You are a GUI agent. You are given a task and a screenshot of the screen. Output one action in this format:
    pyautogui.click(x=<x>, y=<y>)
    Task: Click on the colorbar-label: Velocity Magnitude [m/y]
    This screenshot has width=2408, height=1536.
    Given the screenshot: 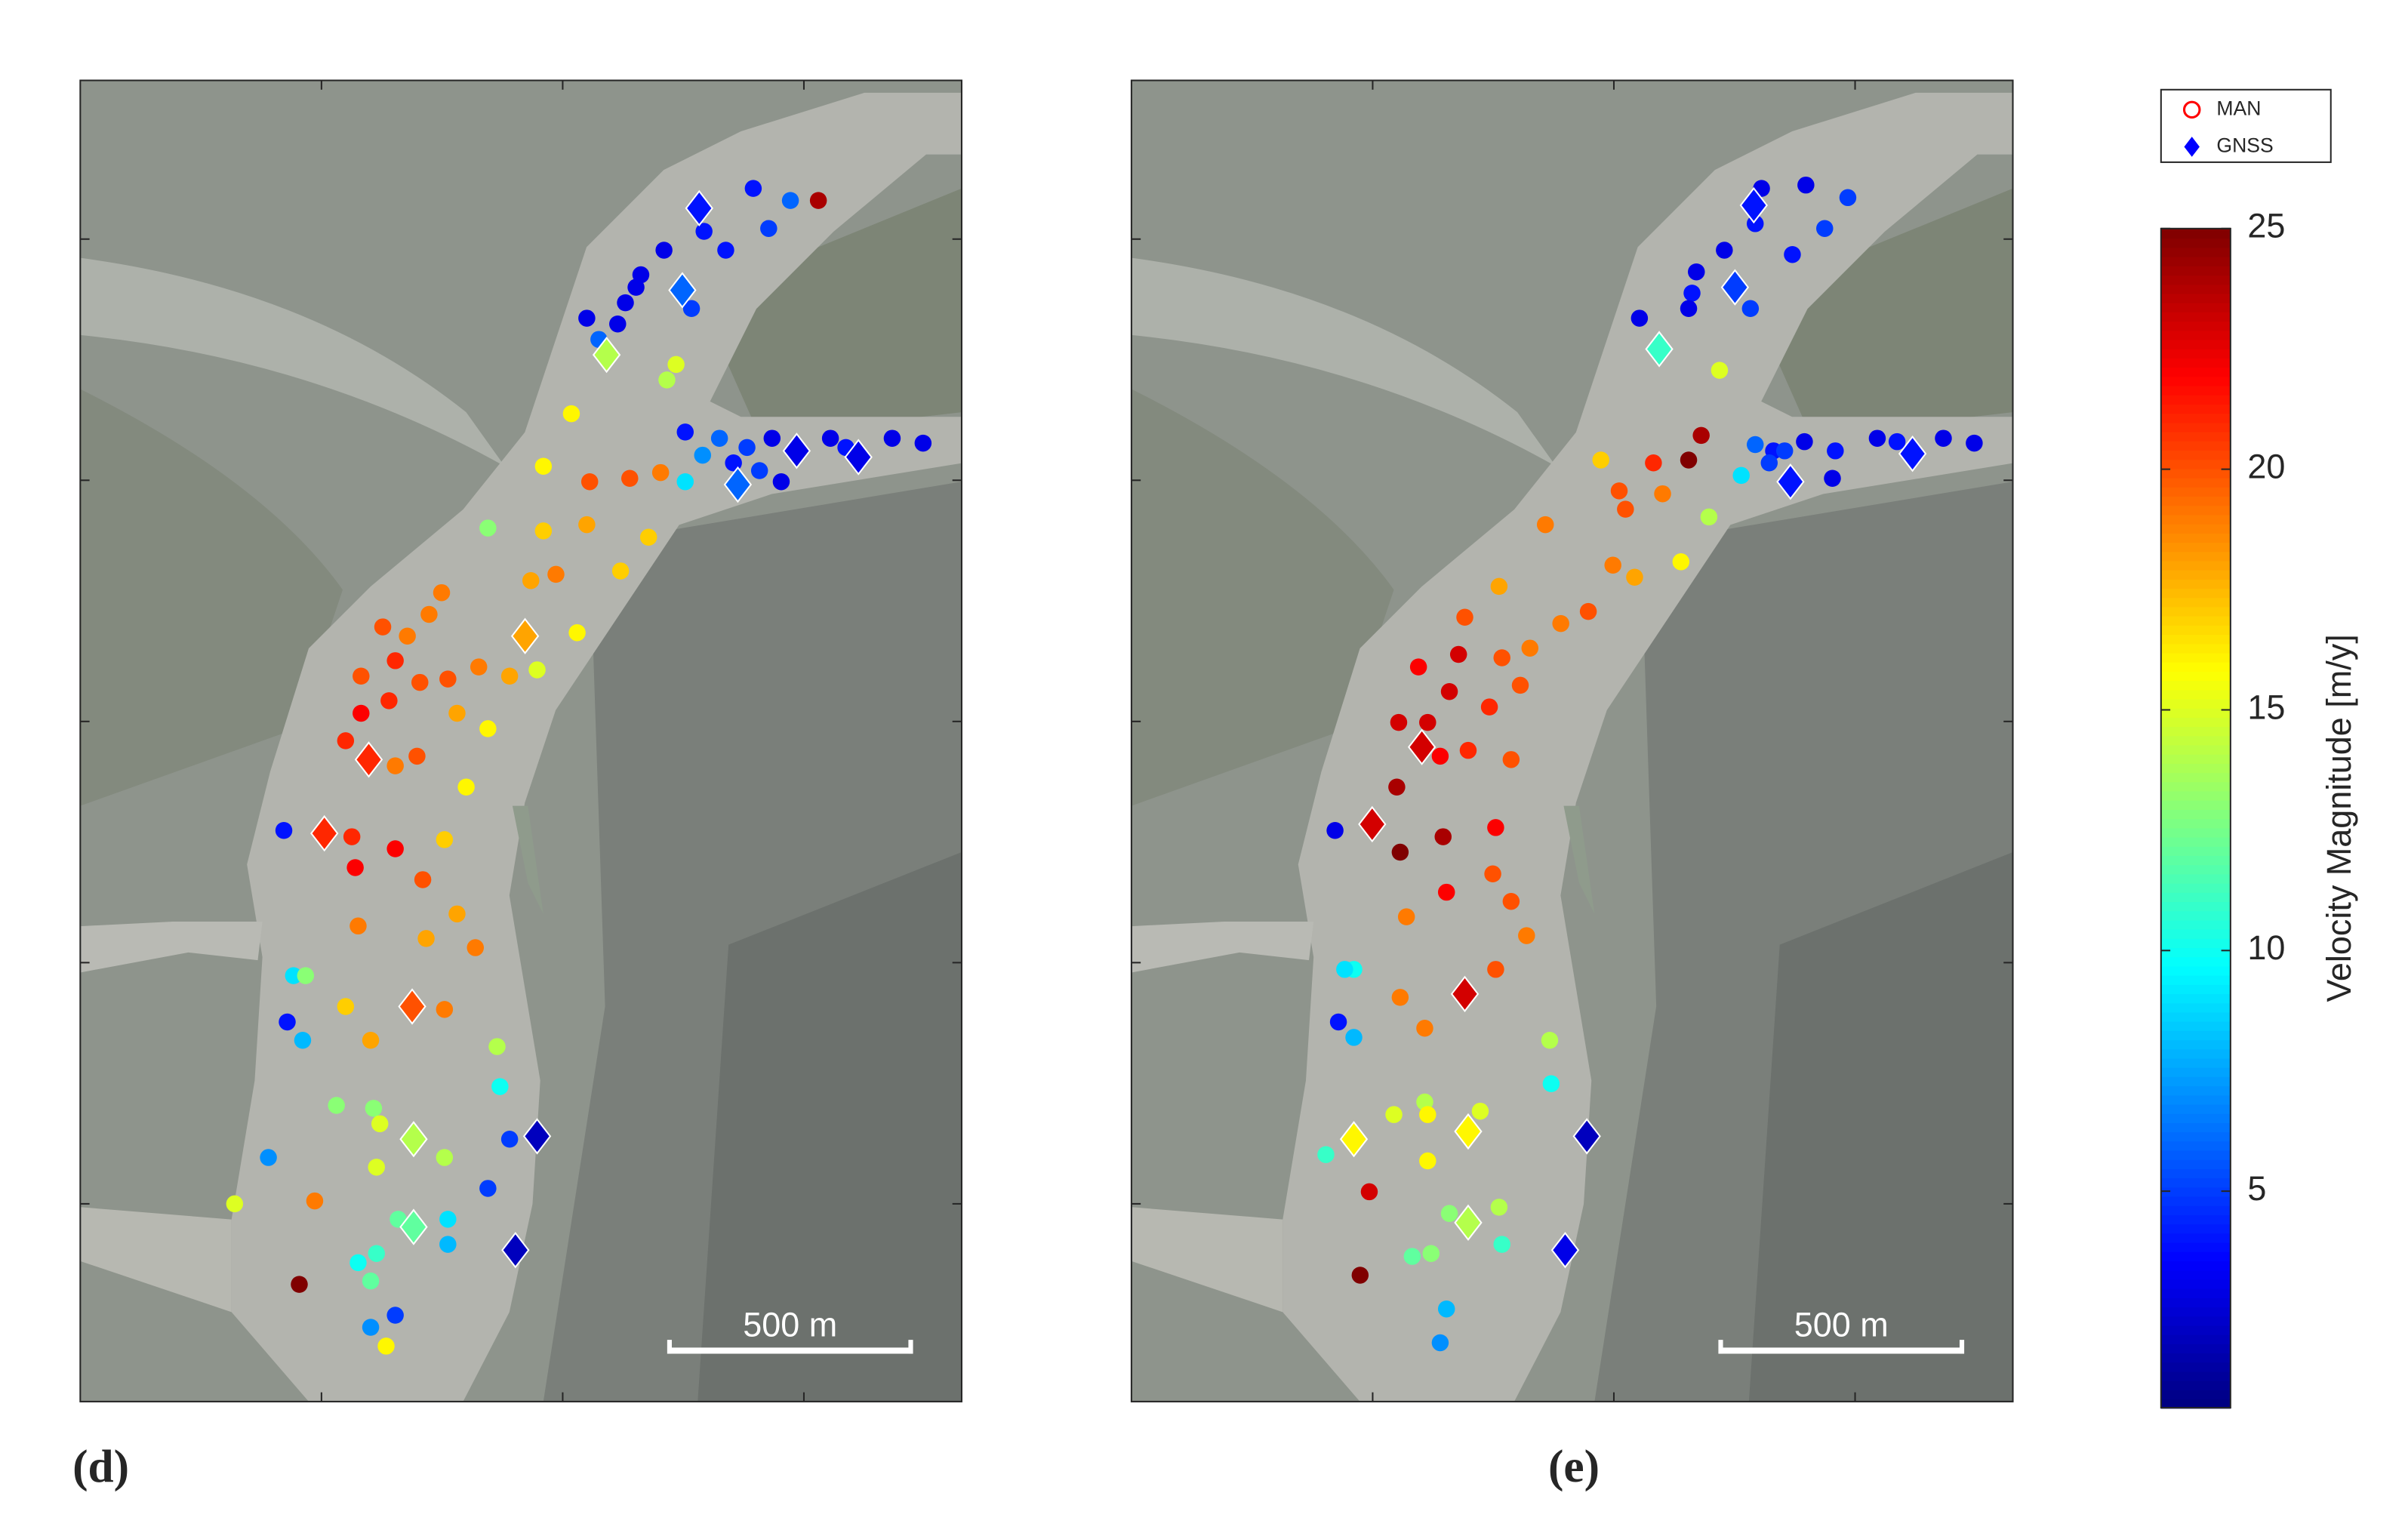 What is the action you would take?
    pyautogui.click(x=2339, y=818)
    